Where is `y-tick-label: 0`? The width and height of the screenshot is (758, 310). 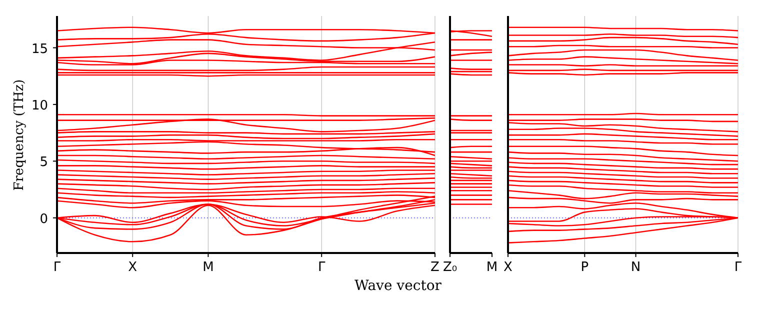
y-tick-label: 0 is located at coordinates (44, 219).